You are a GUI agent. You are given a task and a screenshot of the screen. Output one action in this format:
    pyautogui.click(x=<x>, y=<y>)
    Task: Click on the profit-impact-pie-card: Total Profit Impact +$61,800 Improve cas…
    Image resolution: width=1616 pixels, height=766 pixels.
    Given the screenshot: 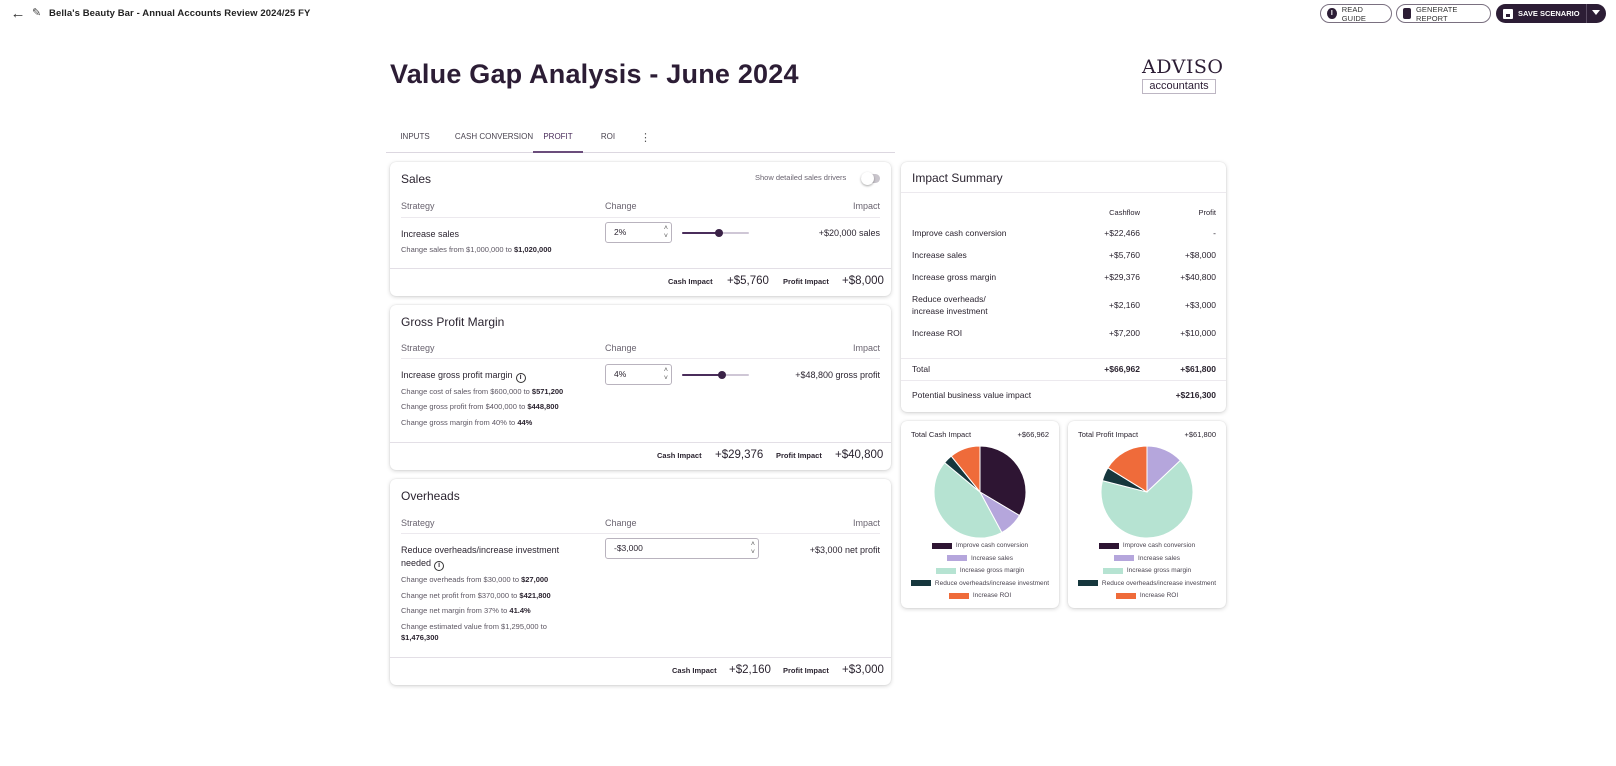 What is the action you would take?
    pyautogui.click(x=1147, y=514)
    